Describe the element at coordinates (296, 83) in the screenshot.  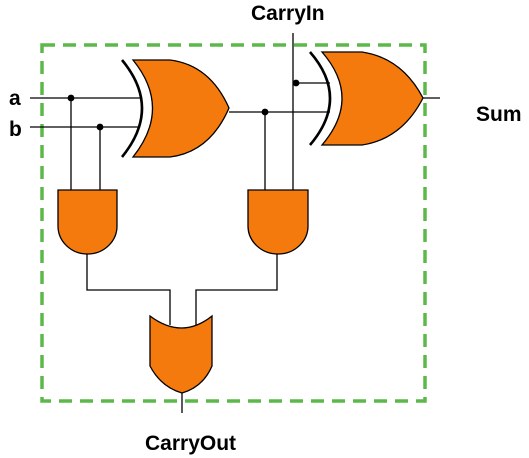
I see `junction-carryin` at that location.